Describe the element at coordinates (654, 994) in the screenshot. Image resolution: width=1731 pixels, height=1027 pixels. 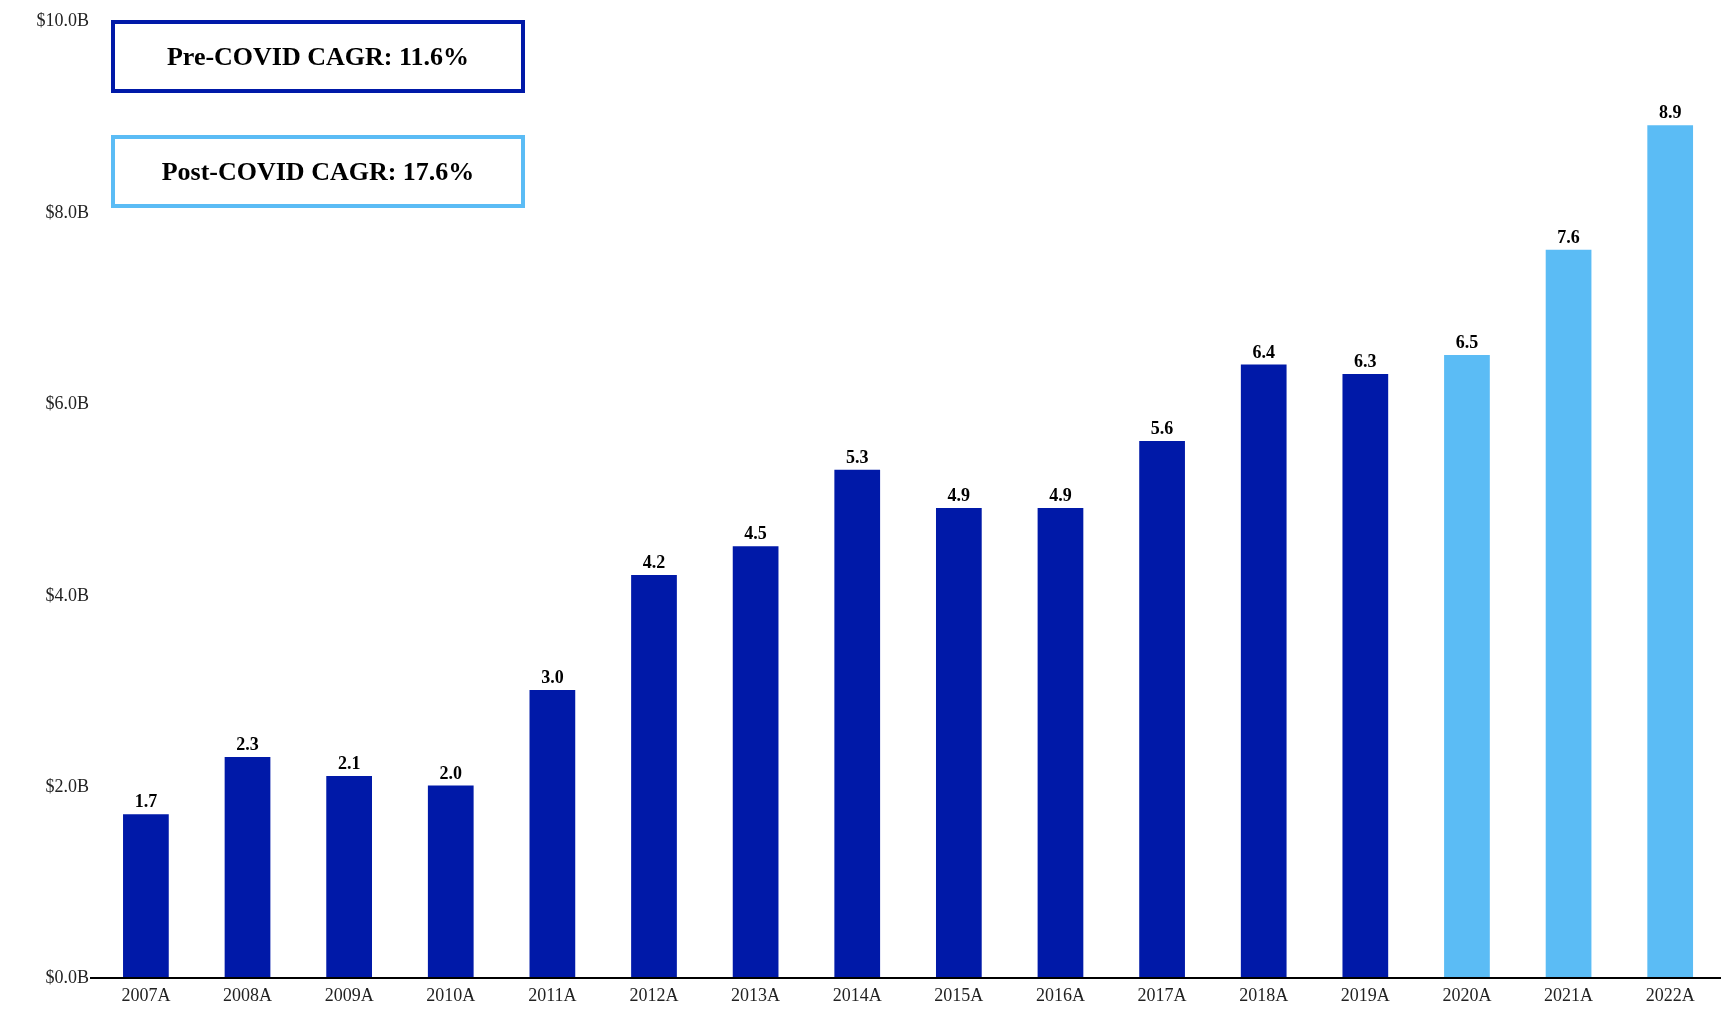
I see `x-tick-label: 2012A` at that location.